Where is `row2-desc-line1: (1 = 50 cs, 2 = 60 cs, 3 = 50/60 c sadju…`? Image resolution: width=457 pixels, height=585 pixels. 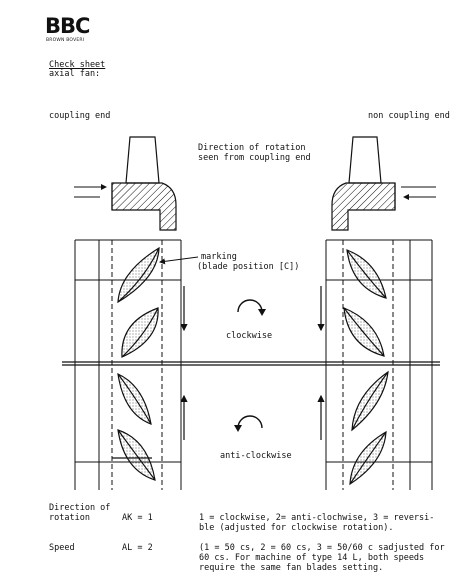 row2-desc-line1: (1 = 50 cs, 2 = 60 cs, 3 = 50/60 c sadju… is located at coordinates (322, 548).